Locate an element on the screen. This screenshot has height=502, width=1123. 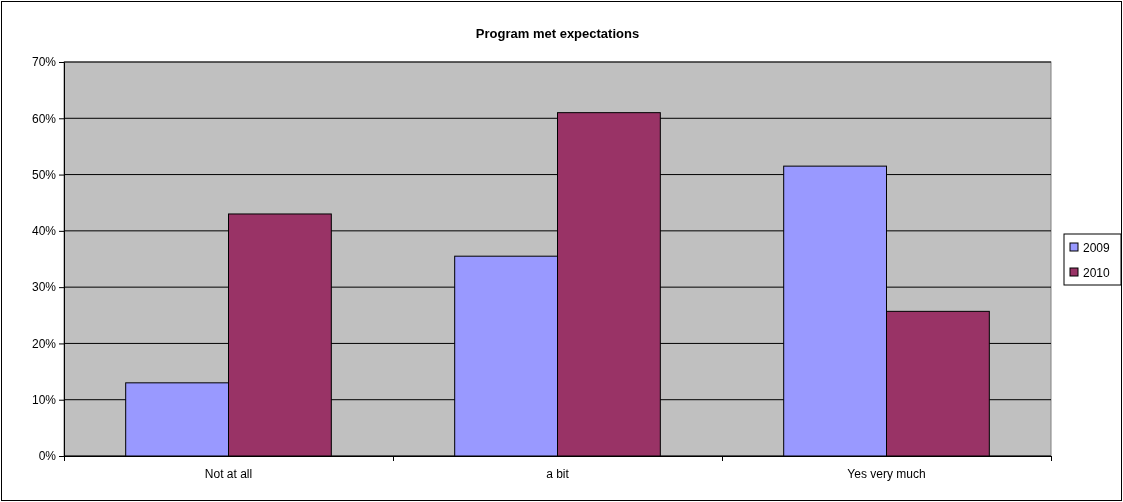
y-tick-label: 70% is located at coordinates (44, 62).